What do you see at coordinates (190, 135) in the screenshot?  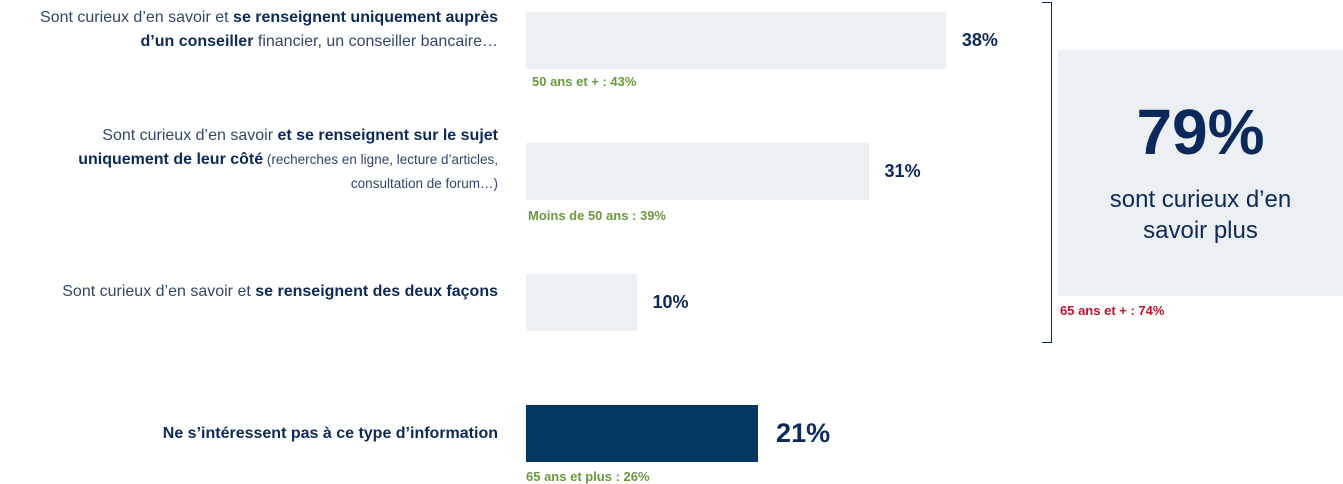 I see `category-segment: Sont curieux d’en savoir` at bounding box center [190, 135].